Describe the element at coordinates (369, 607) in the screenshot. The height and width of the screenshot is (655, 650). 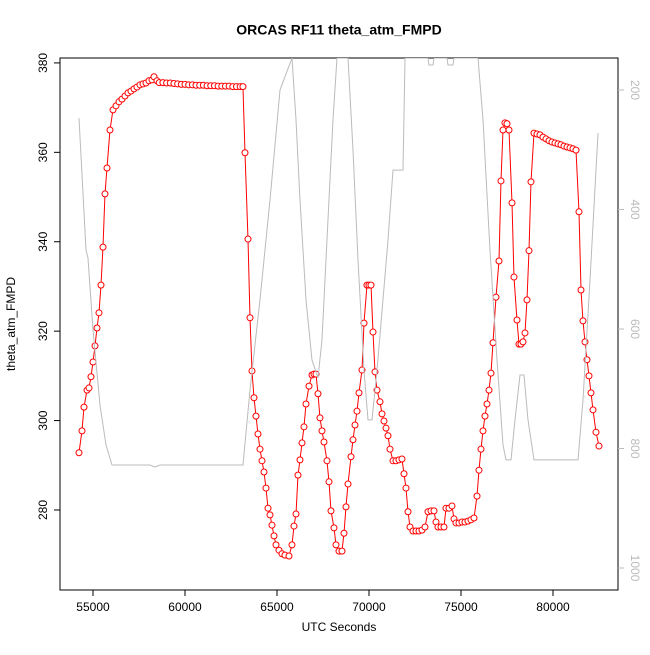
I see `x-tick-label: 70000` at that location.